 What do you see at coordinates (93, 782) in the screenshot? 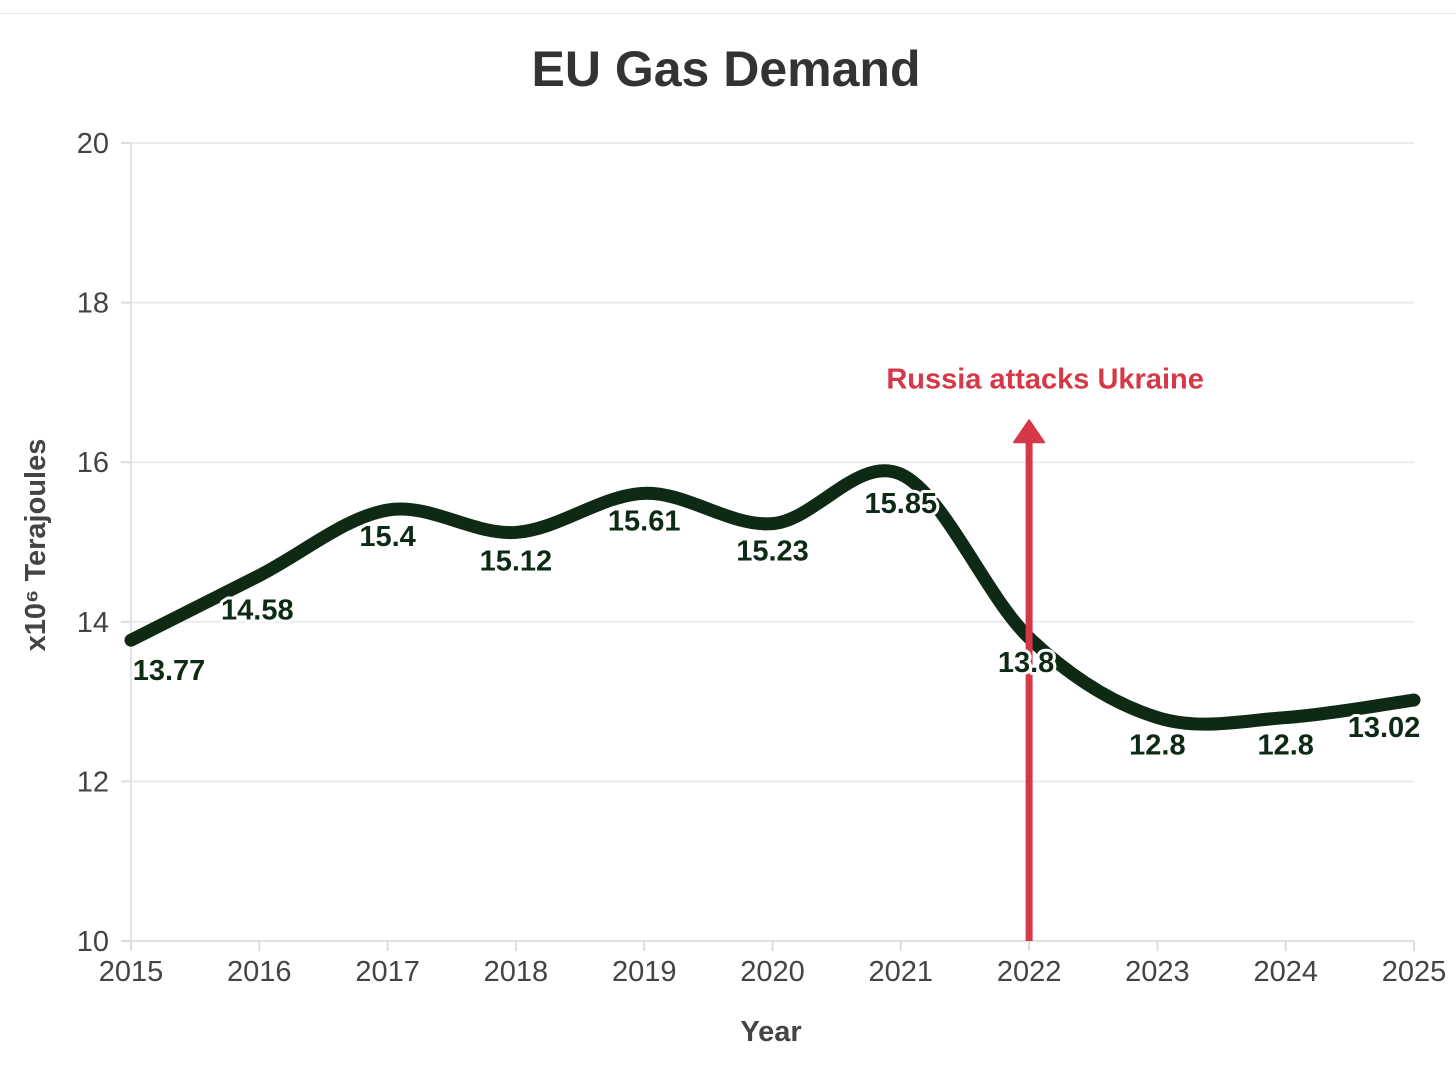
I see `y-tick-label: 12` at bounding box center [93, 782].